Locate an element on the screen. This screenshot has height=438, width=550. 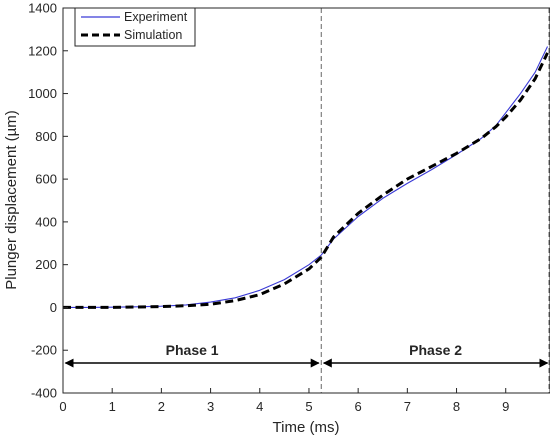
x-tick-label: 1 is located at coordinates (112, 406).